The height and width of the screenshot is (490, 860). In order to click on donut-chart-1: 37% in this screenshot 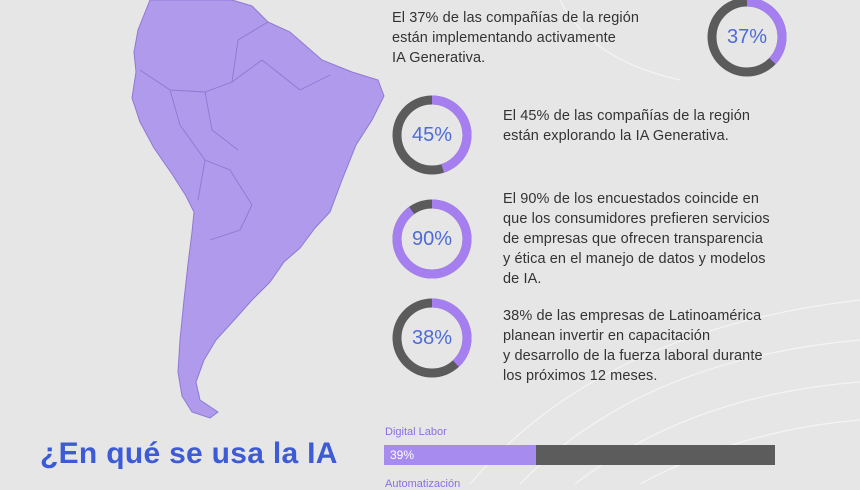, I will do `click(747, 38)`.